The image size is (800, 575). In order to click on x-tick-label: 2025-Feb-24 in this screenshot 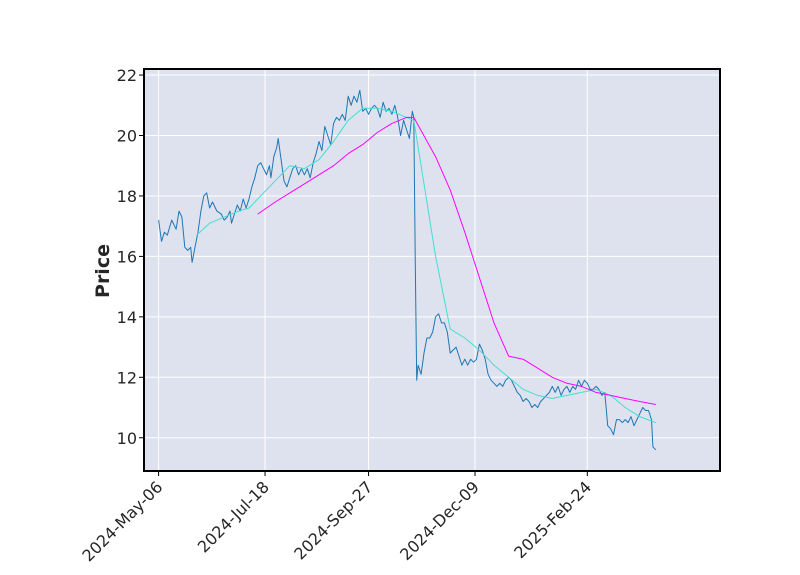, I will do `click(552, 519)`.